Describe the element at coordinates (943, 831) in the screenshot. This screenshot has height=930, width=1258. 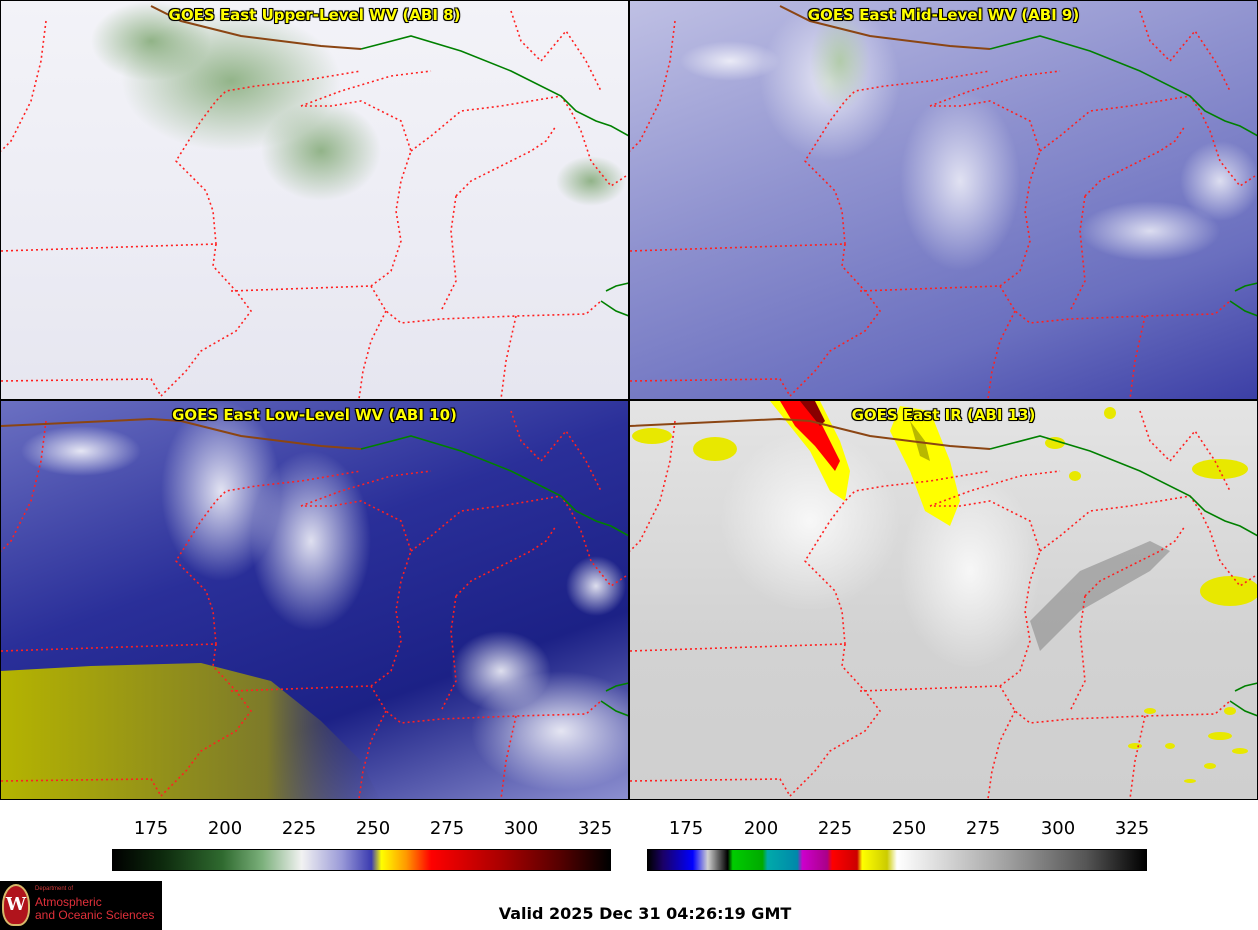
I see `ir-colorbar-ticks: 175 200 225 250 275 300 325` at that location.